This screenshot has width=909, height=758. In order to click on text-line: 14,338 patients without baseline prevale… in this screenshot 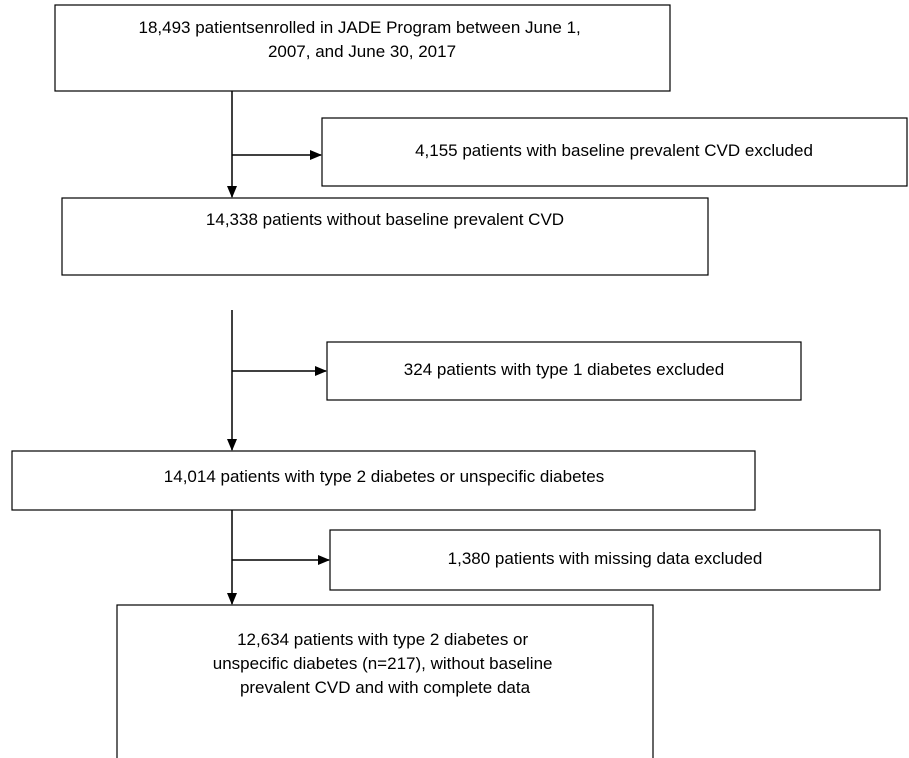, I will do `click(385, 219)`.